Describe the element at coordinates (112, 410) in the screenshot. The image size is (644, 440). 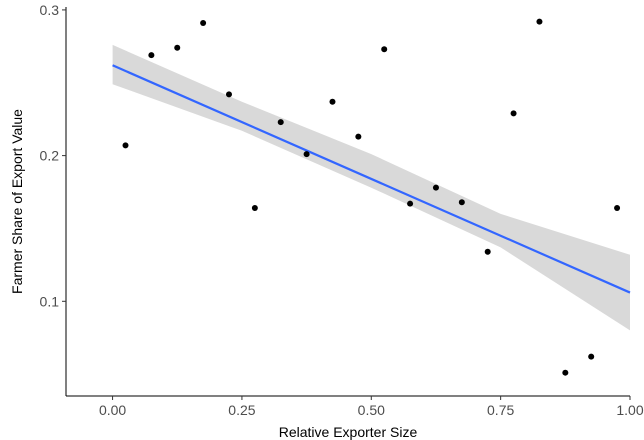
I see `x-tick-label: 0.00` at that location.